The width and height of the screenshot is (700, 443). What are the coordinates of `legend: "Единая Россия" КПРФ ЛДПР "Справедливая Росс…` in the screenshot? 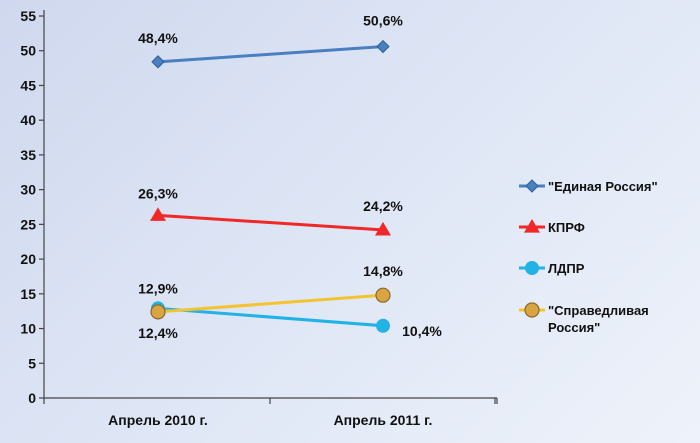 It's located at (588, 257).